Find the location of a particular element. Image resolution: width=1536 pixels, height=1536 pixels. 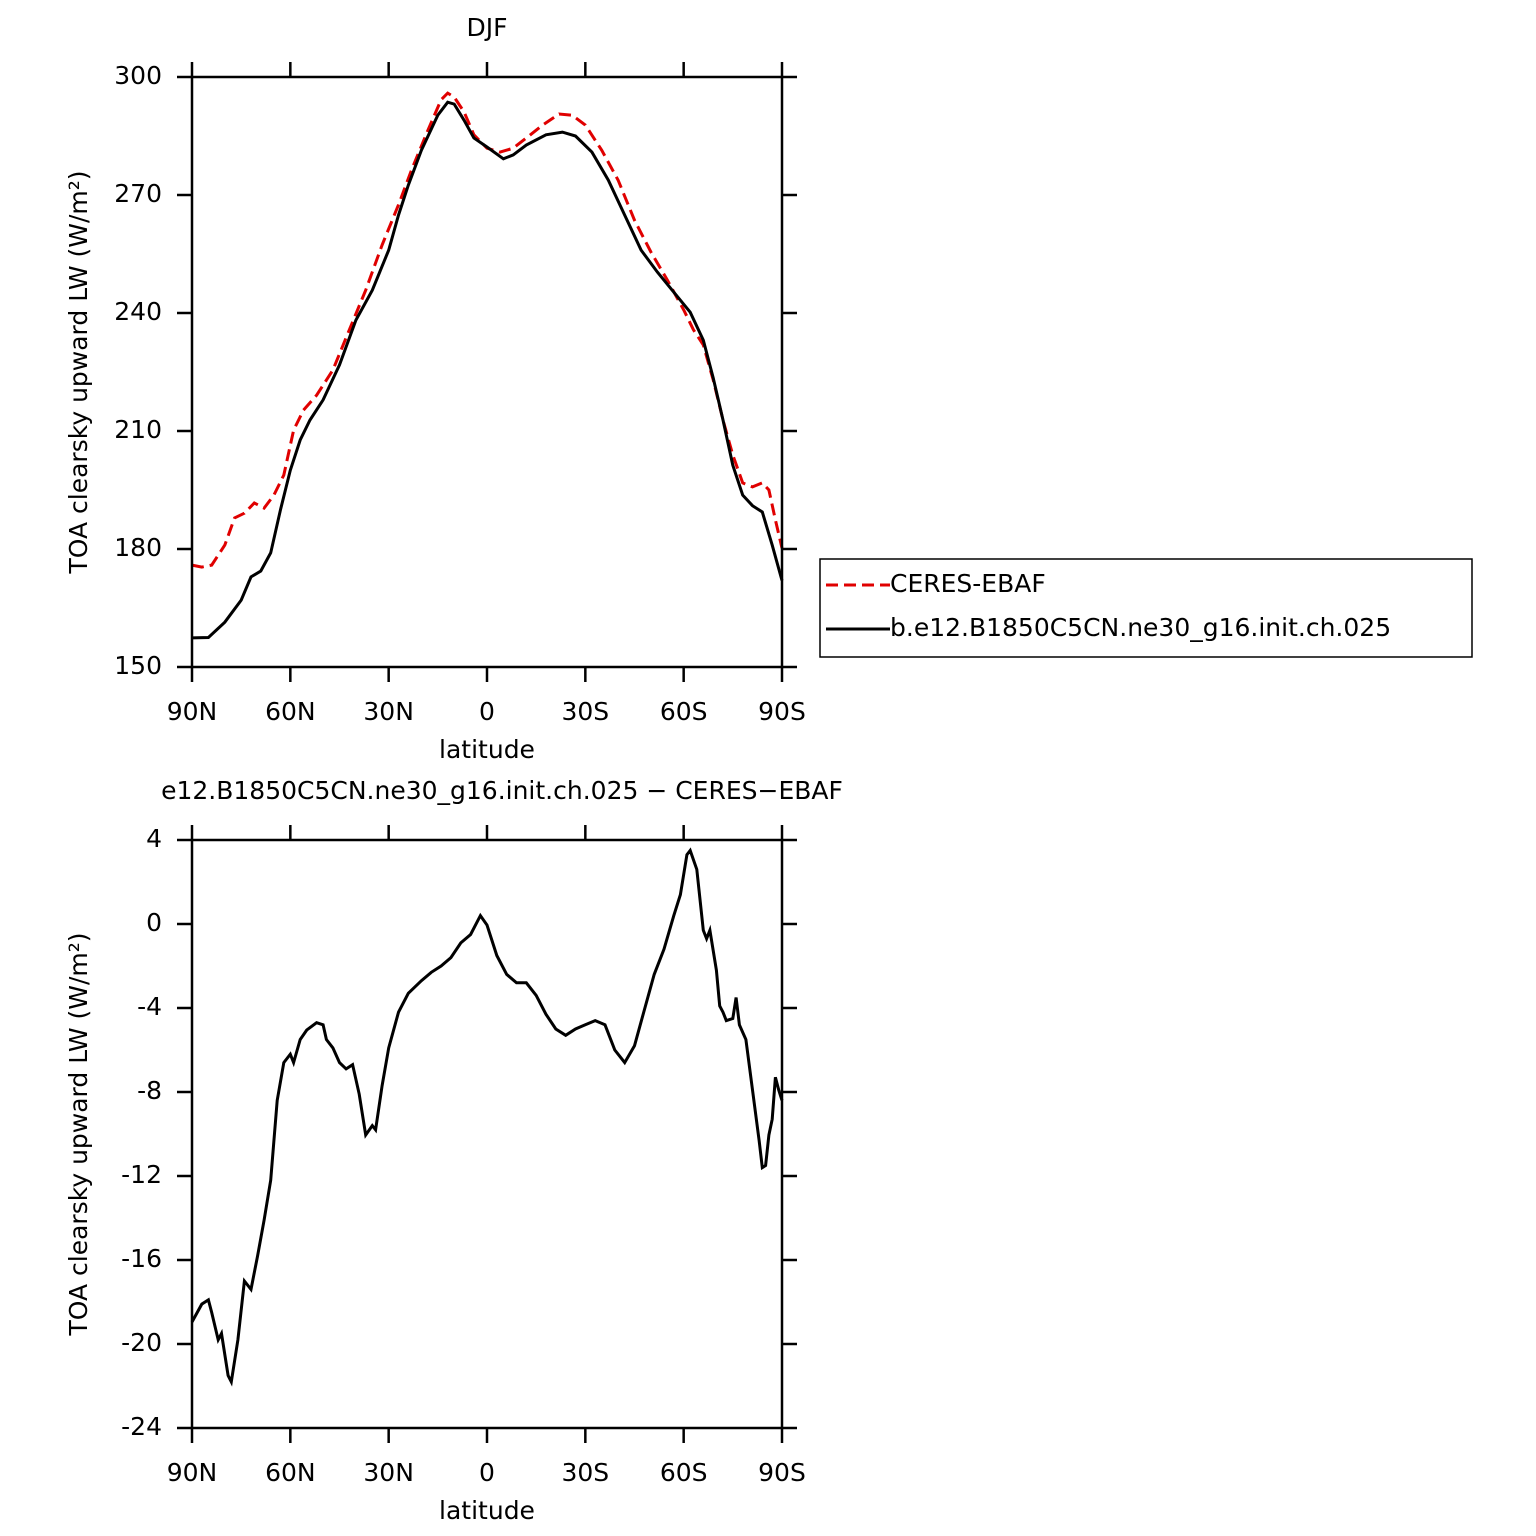

y-tick-label: 180 is located at coordinates (138, 547).